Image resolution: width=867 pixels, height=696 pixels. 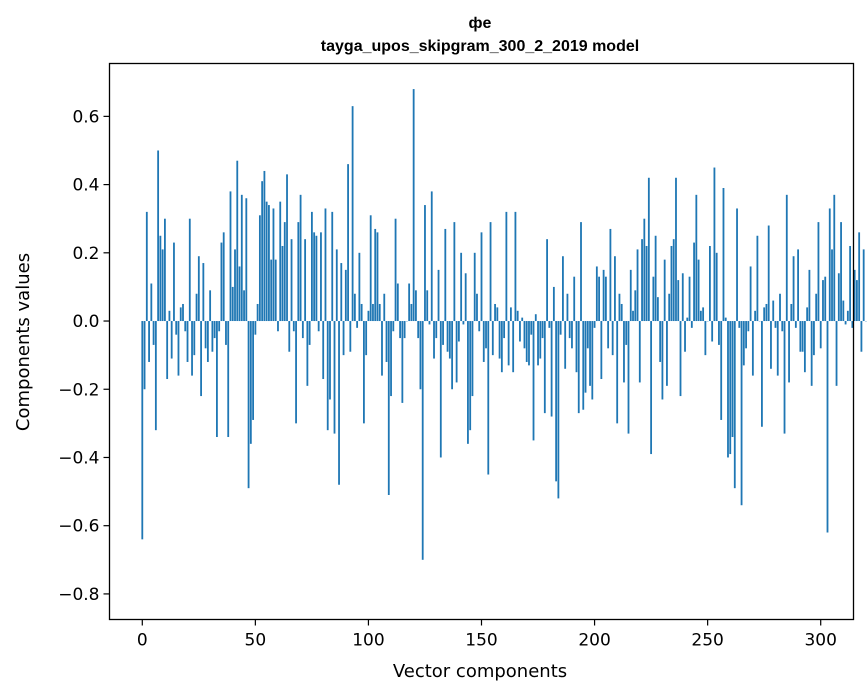 I want to click on y-axis-label: Components values, so click(x=23, y=342).